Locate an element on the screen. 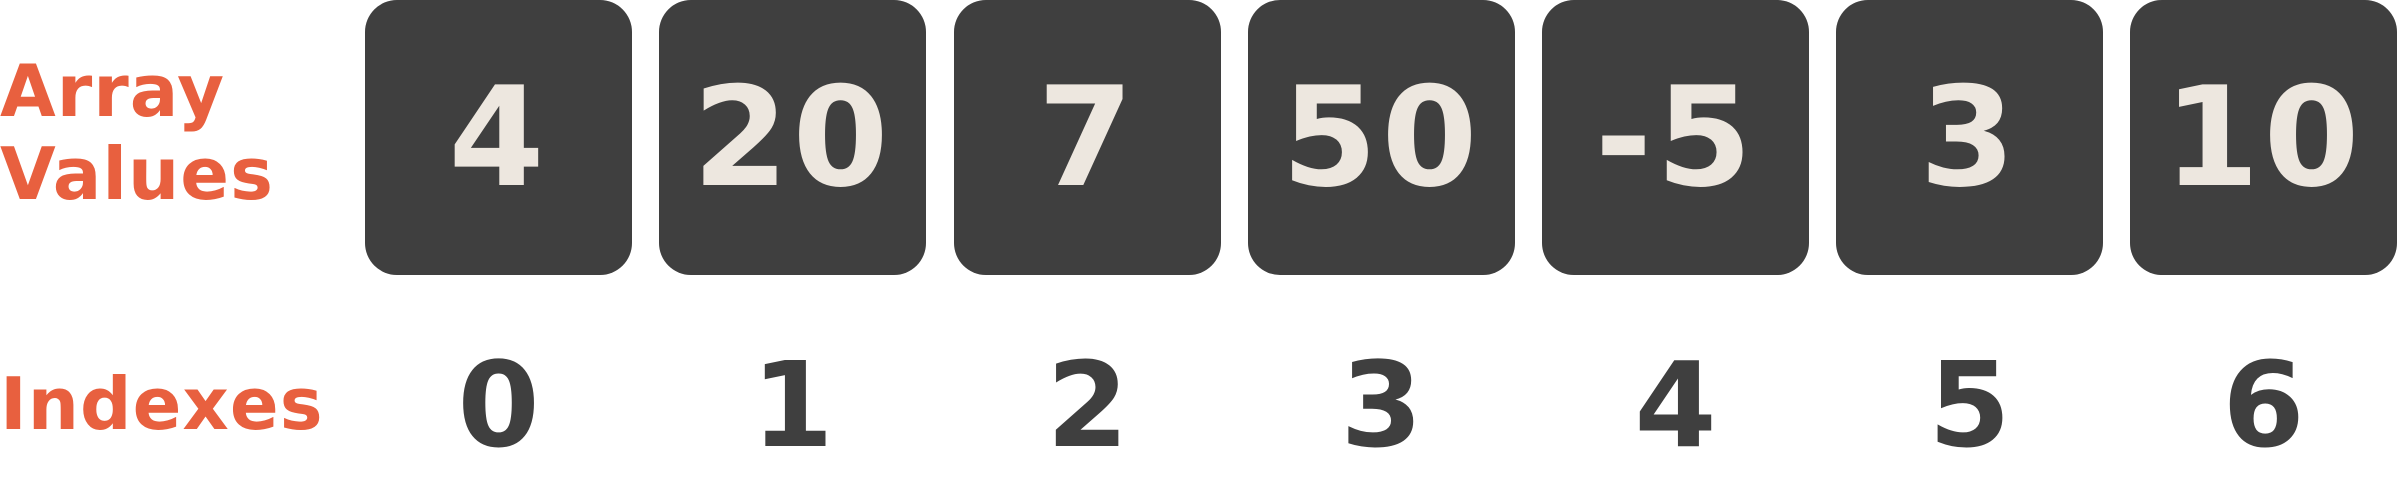 This screenshot has width=2397, height=502. array-cell-1: 20 is located at coordinates (792, 137).